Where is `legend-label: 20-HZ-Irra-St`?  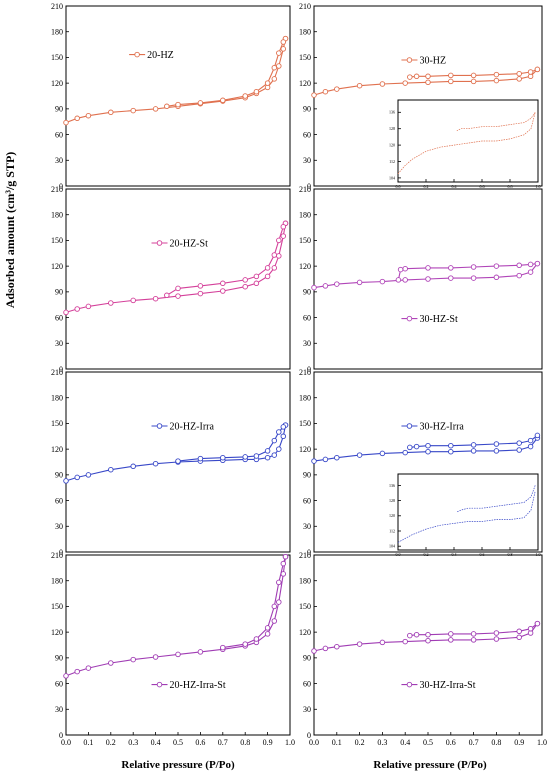 legend-label: 20-HZ-Irra-St is located at coordinates (198, 685).